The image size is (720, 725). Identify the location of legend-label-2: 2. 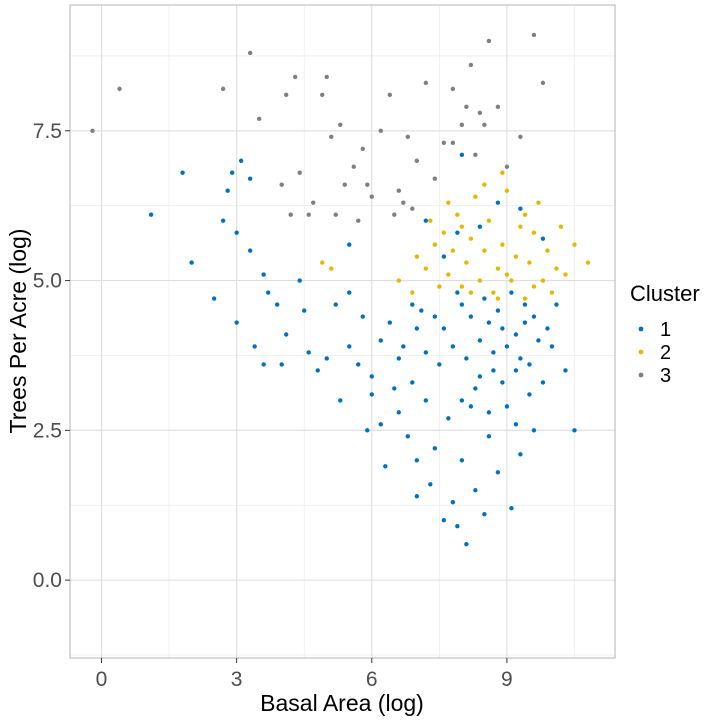
(665, 353).